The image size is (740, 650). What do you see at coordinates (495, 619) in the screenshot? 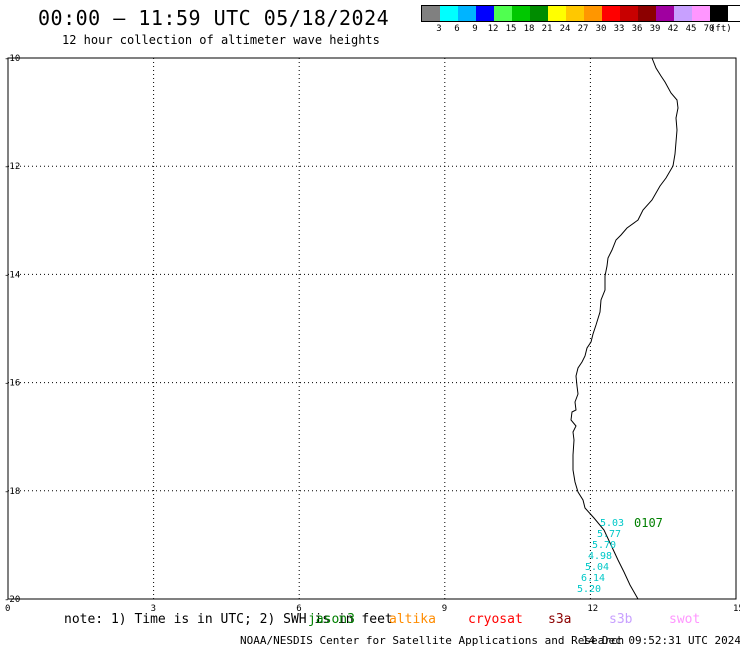
I see `satellite-name: cryosat` at bounding box center [495, 619].